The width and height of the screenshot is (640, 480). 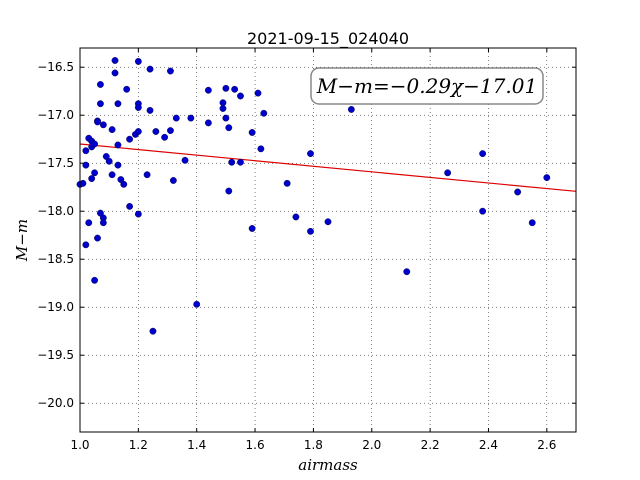 What do you see at coordinates (371, 445) in the screenshot?
I see `x-tick-label: 2.0` at bounding box center [371, 445].